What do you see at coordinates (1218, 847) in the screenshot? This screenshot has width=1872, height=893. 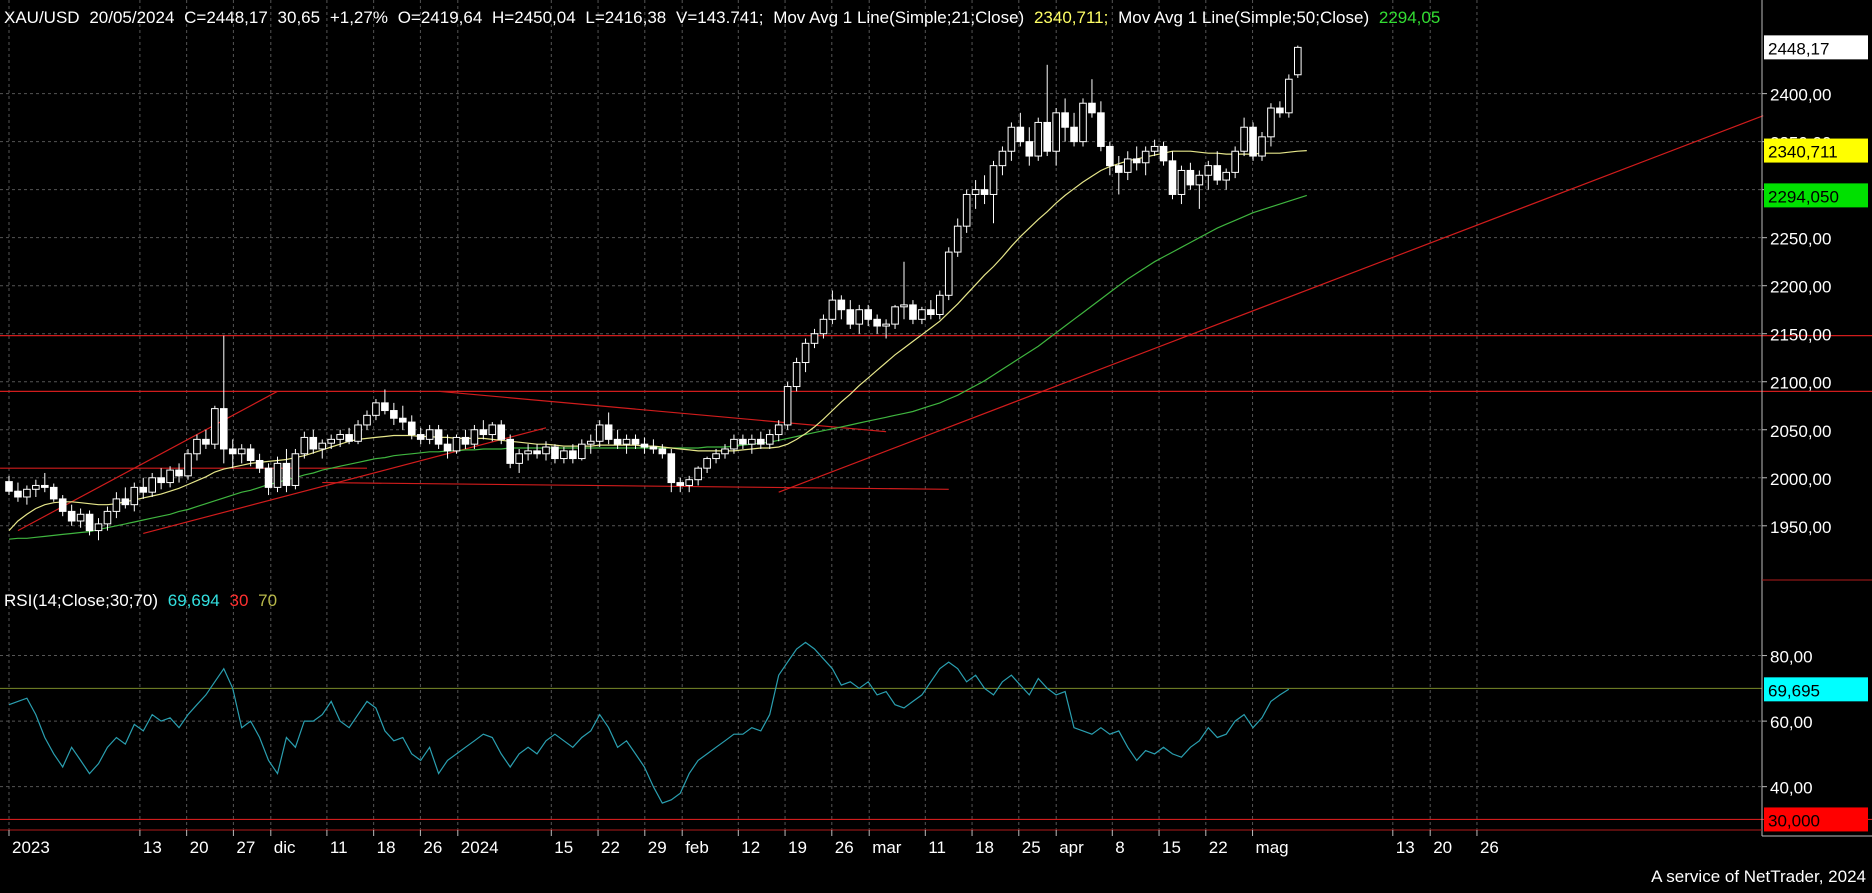 I see `time-tick-label: 22` at bounding box center [1218, 847].